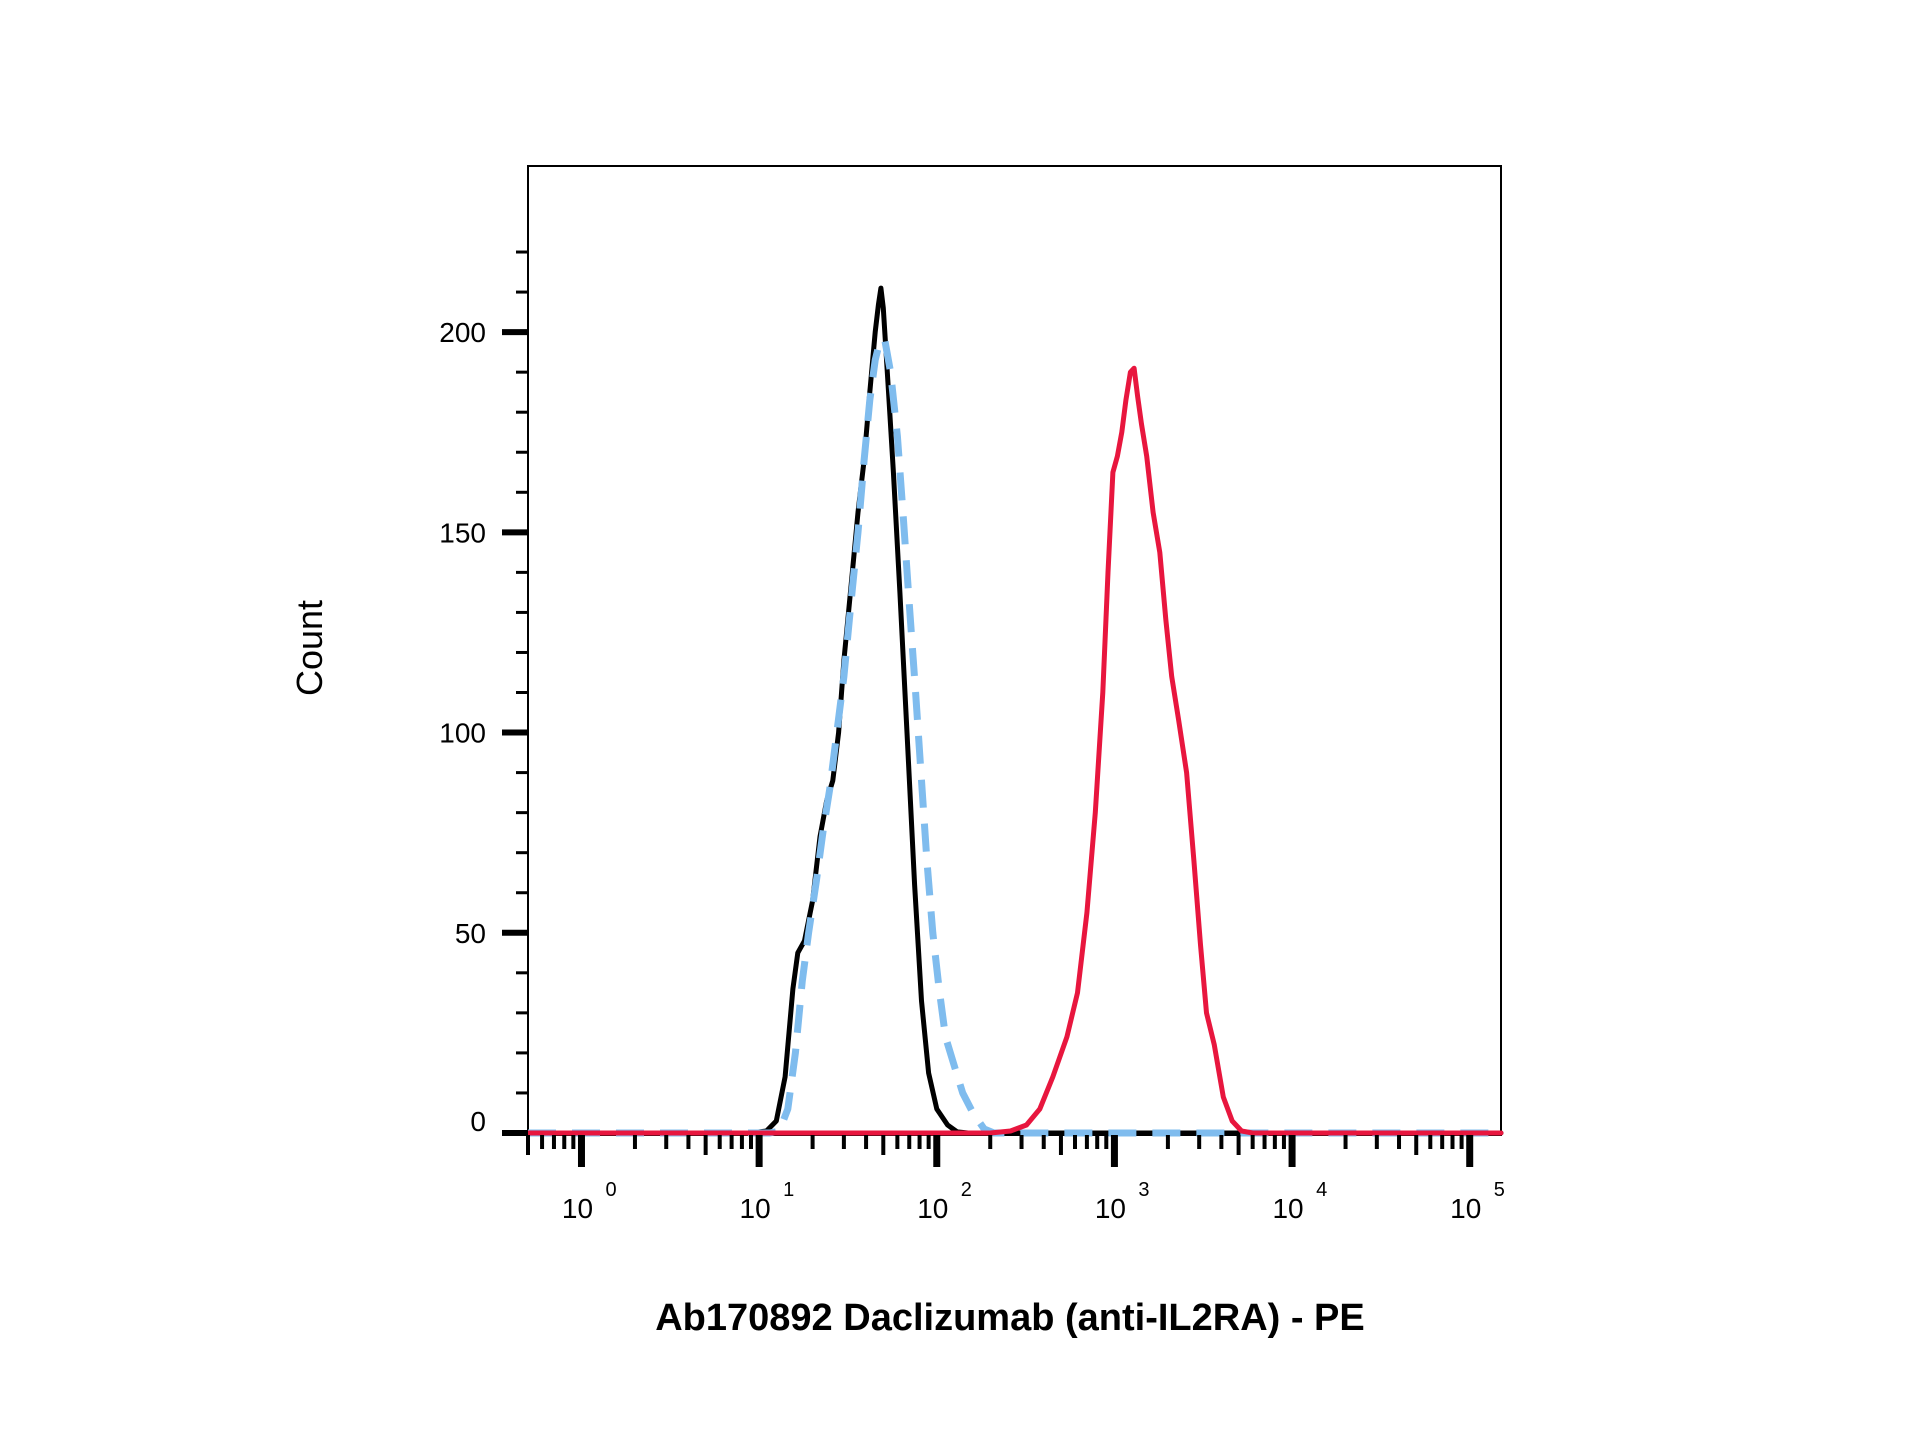 The height and width of the screenshot is (1440, 1920). What do you see at coordinates (478, 1121) in the screenshot?
I see `y-tick-label: 0` at bounding box center [478, 1121].